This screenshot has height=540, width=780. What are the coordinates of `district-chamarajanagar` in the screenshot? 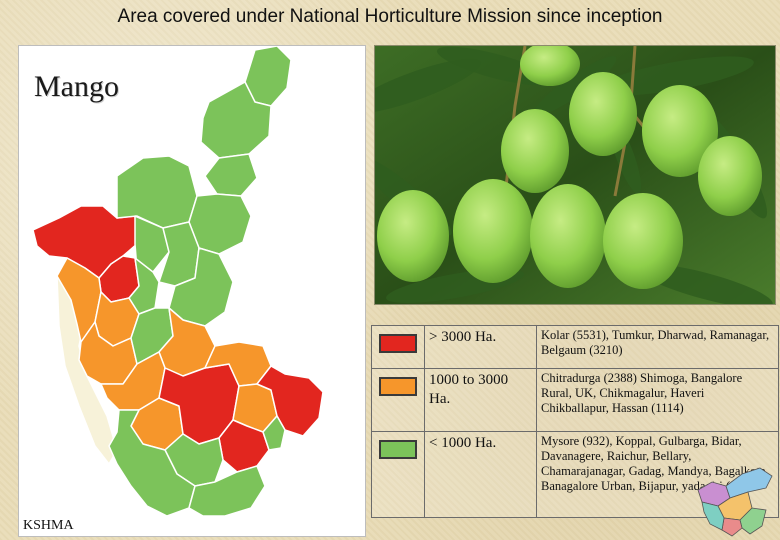 It's located at (227, 491).